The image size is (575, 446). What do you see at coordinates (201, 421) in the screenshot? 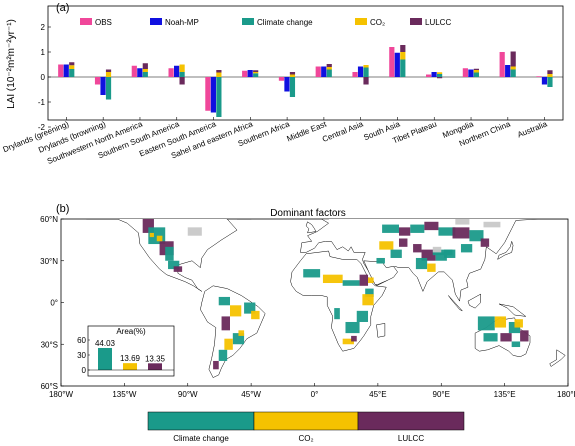
I see `colorbar-segment` at bounding box center [201, 421].